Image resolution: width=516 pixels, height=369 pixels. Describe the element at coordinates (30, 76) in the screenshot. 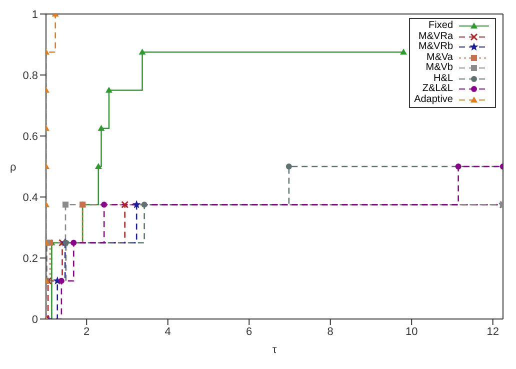

I see `y-tick-label: 0.8` at that location.